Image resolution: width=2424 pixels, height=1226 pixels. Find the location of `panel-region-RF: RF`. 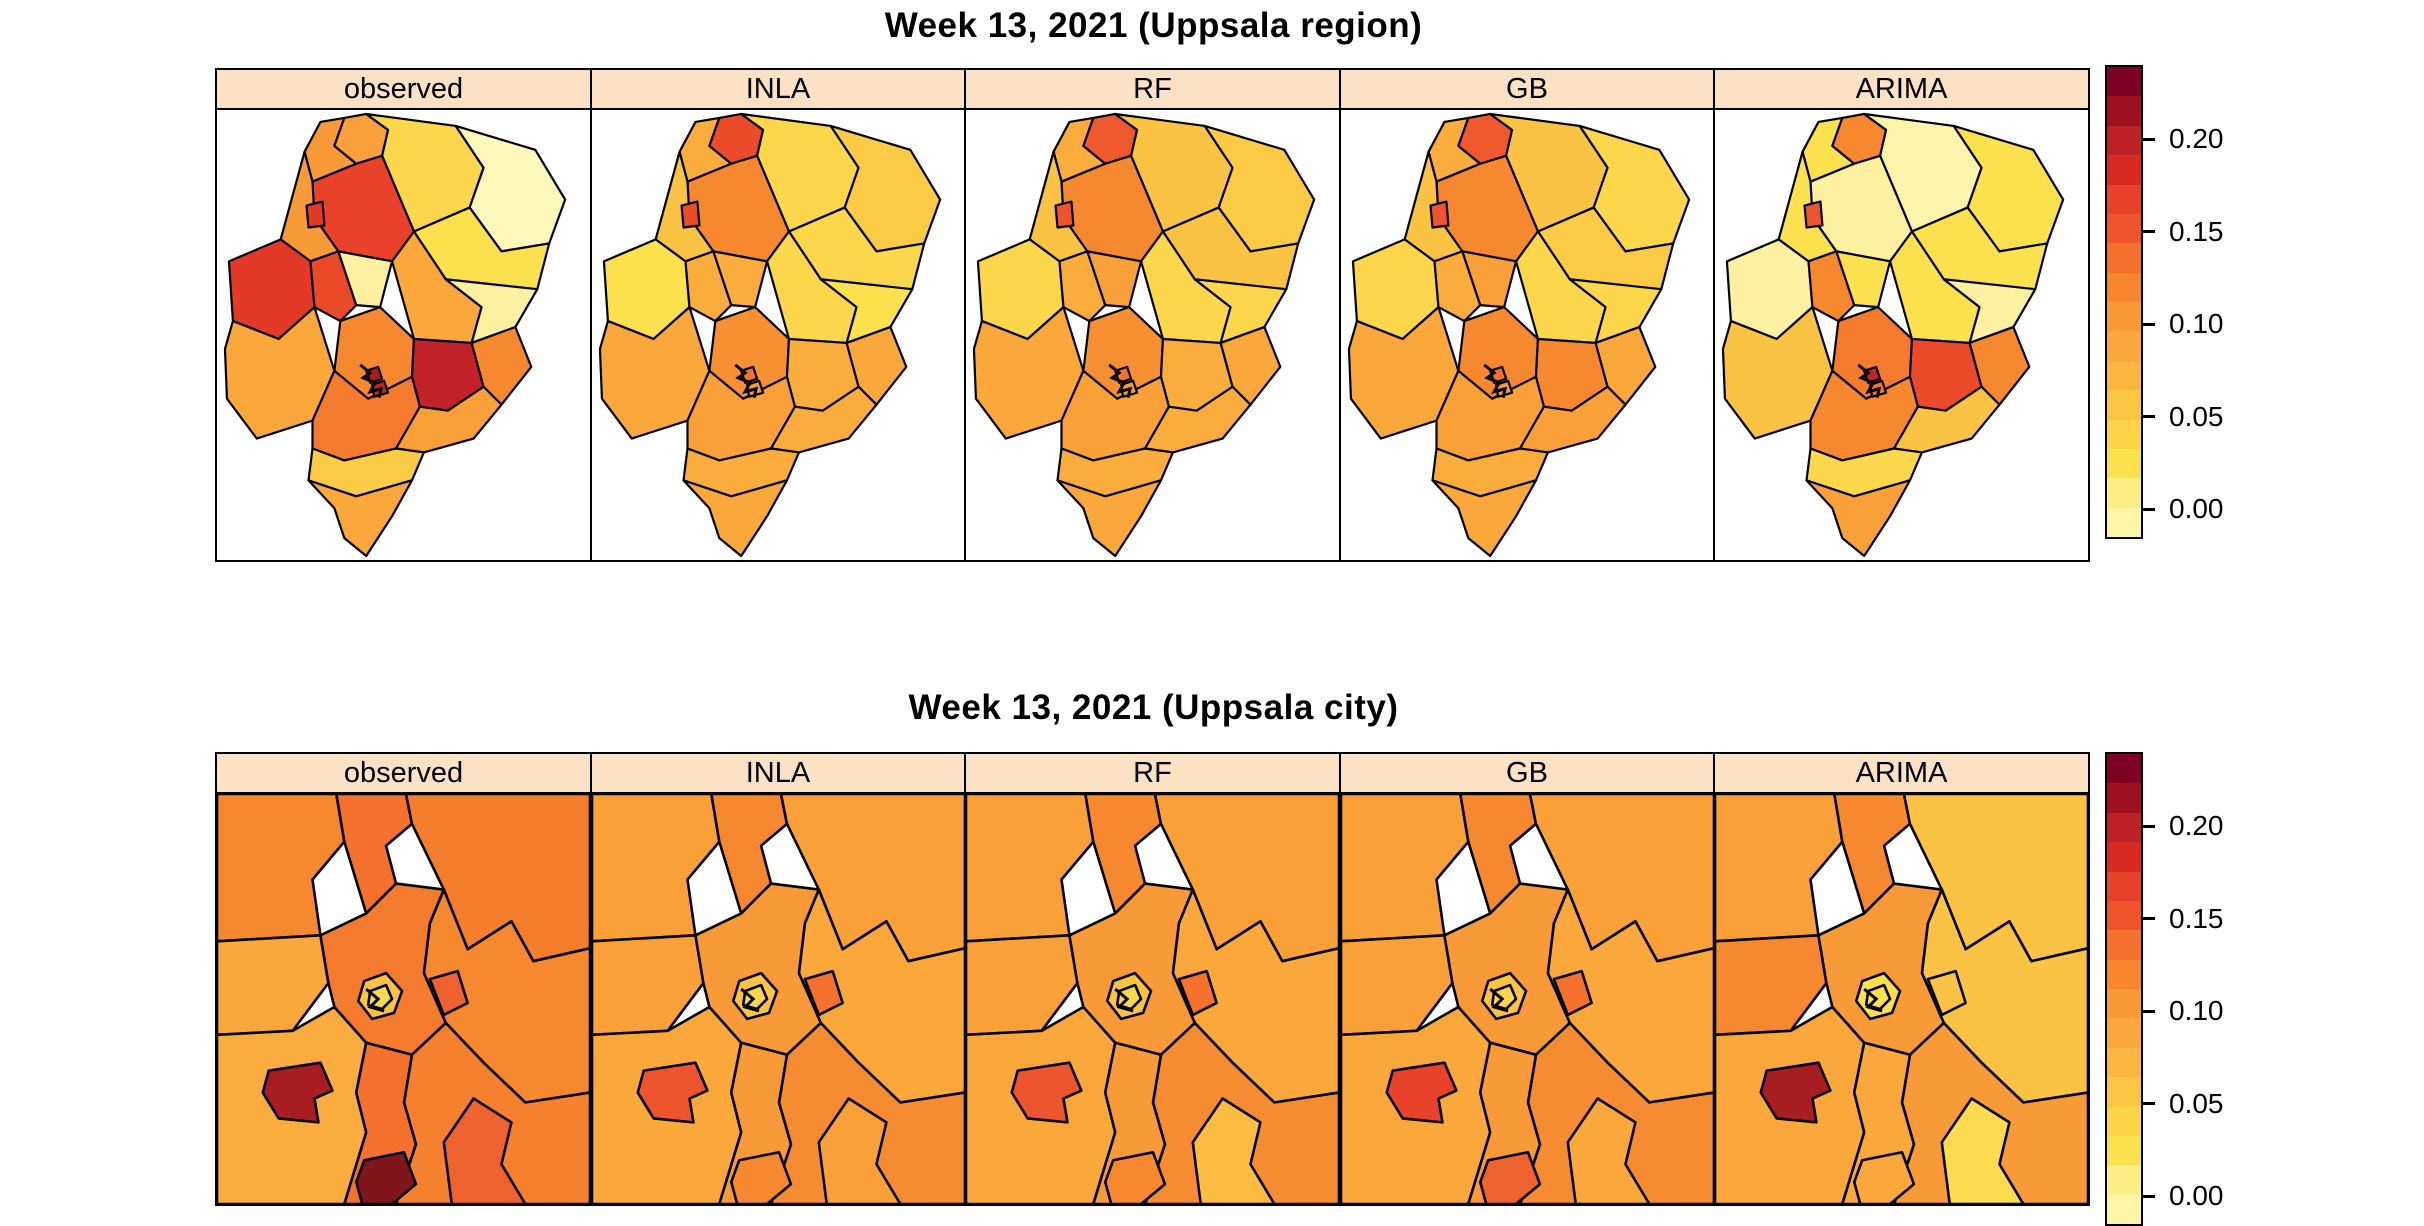

panel-region-RF: RF is located at coordinates (1152, 315).